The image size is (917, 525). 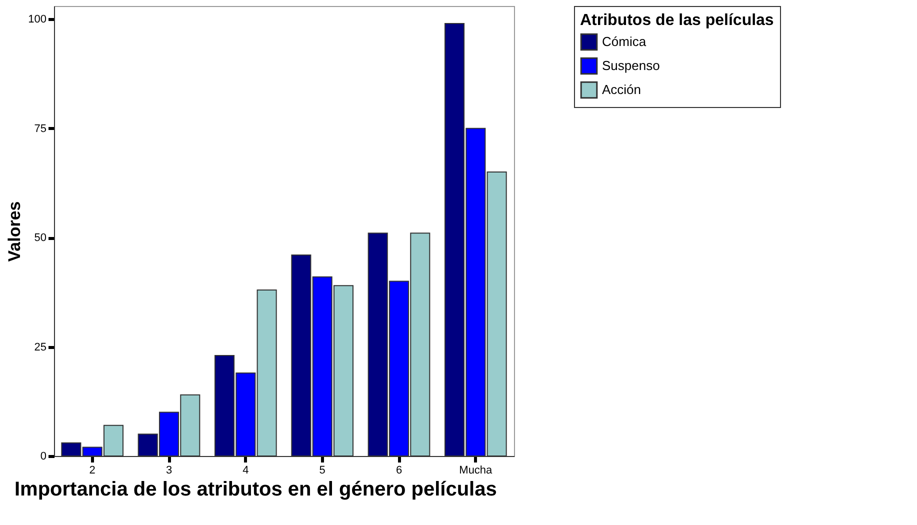 I want to click on y-tick-label: 100, so click(x=37, y=20).